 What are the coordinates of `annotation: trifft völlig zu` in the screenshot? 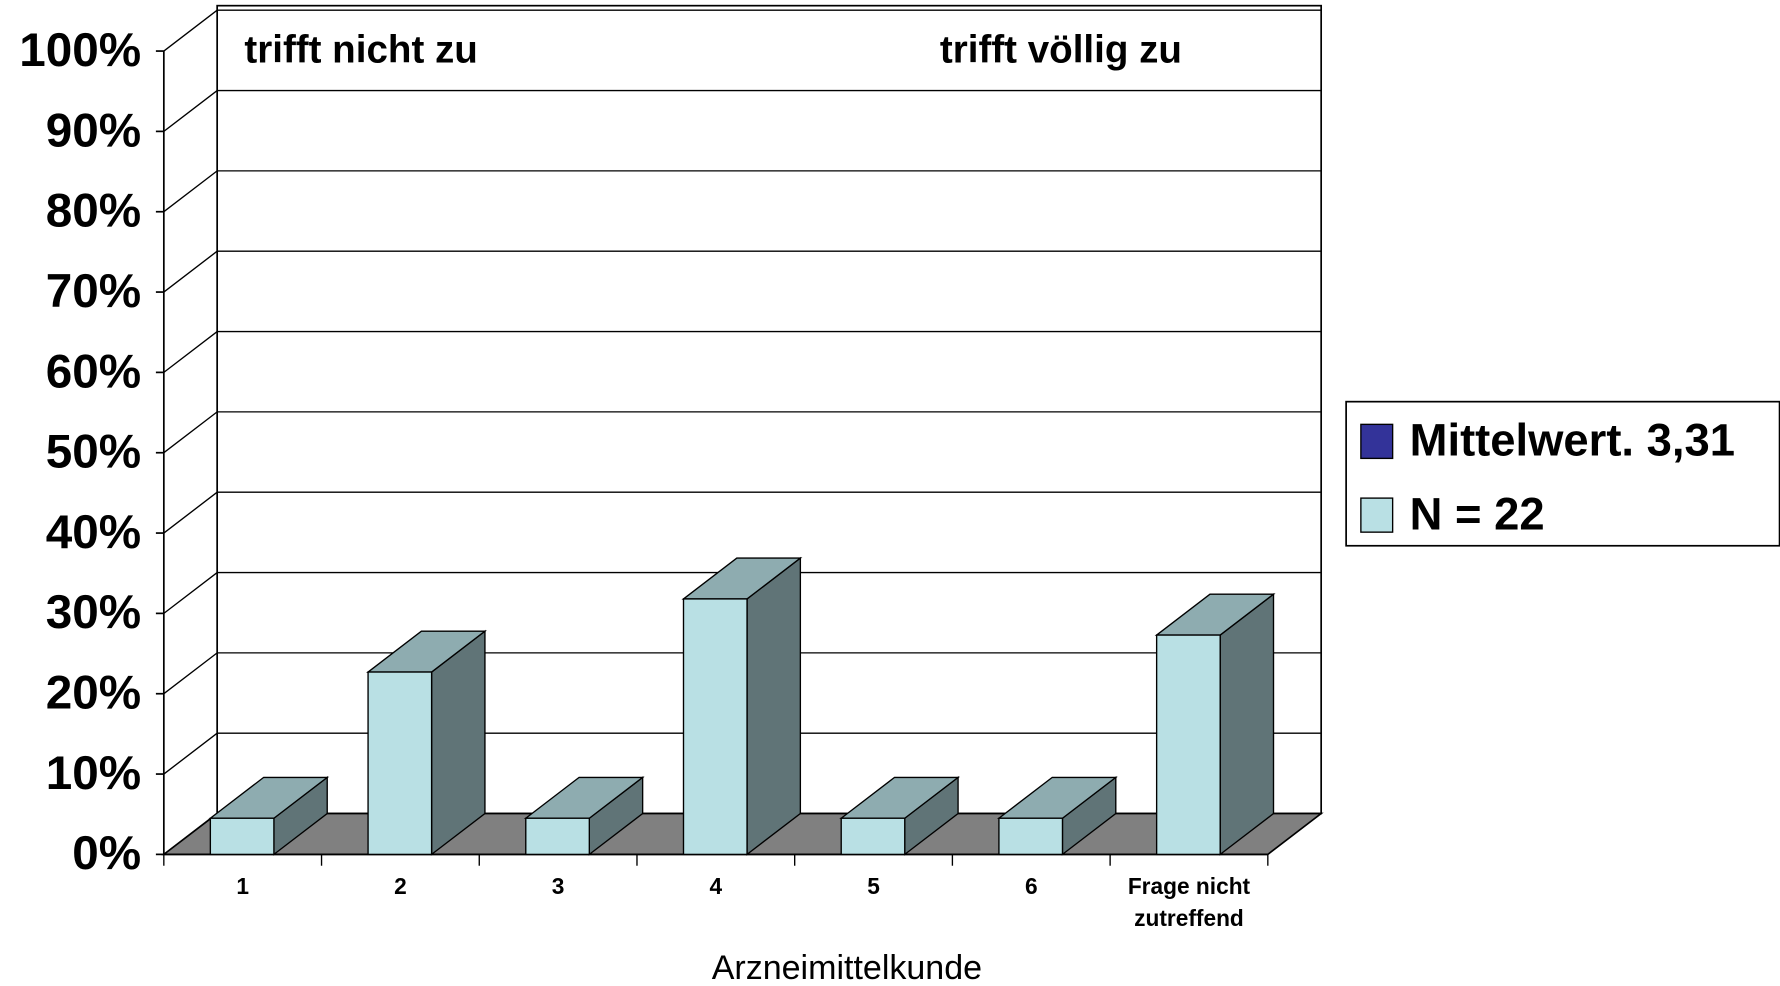 It's located at (1061, 49).